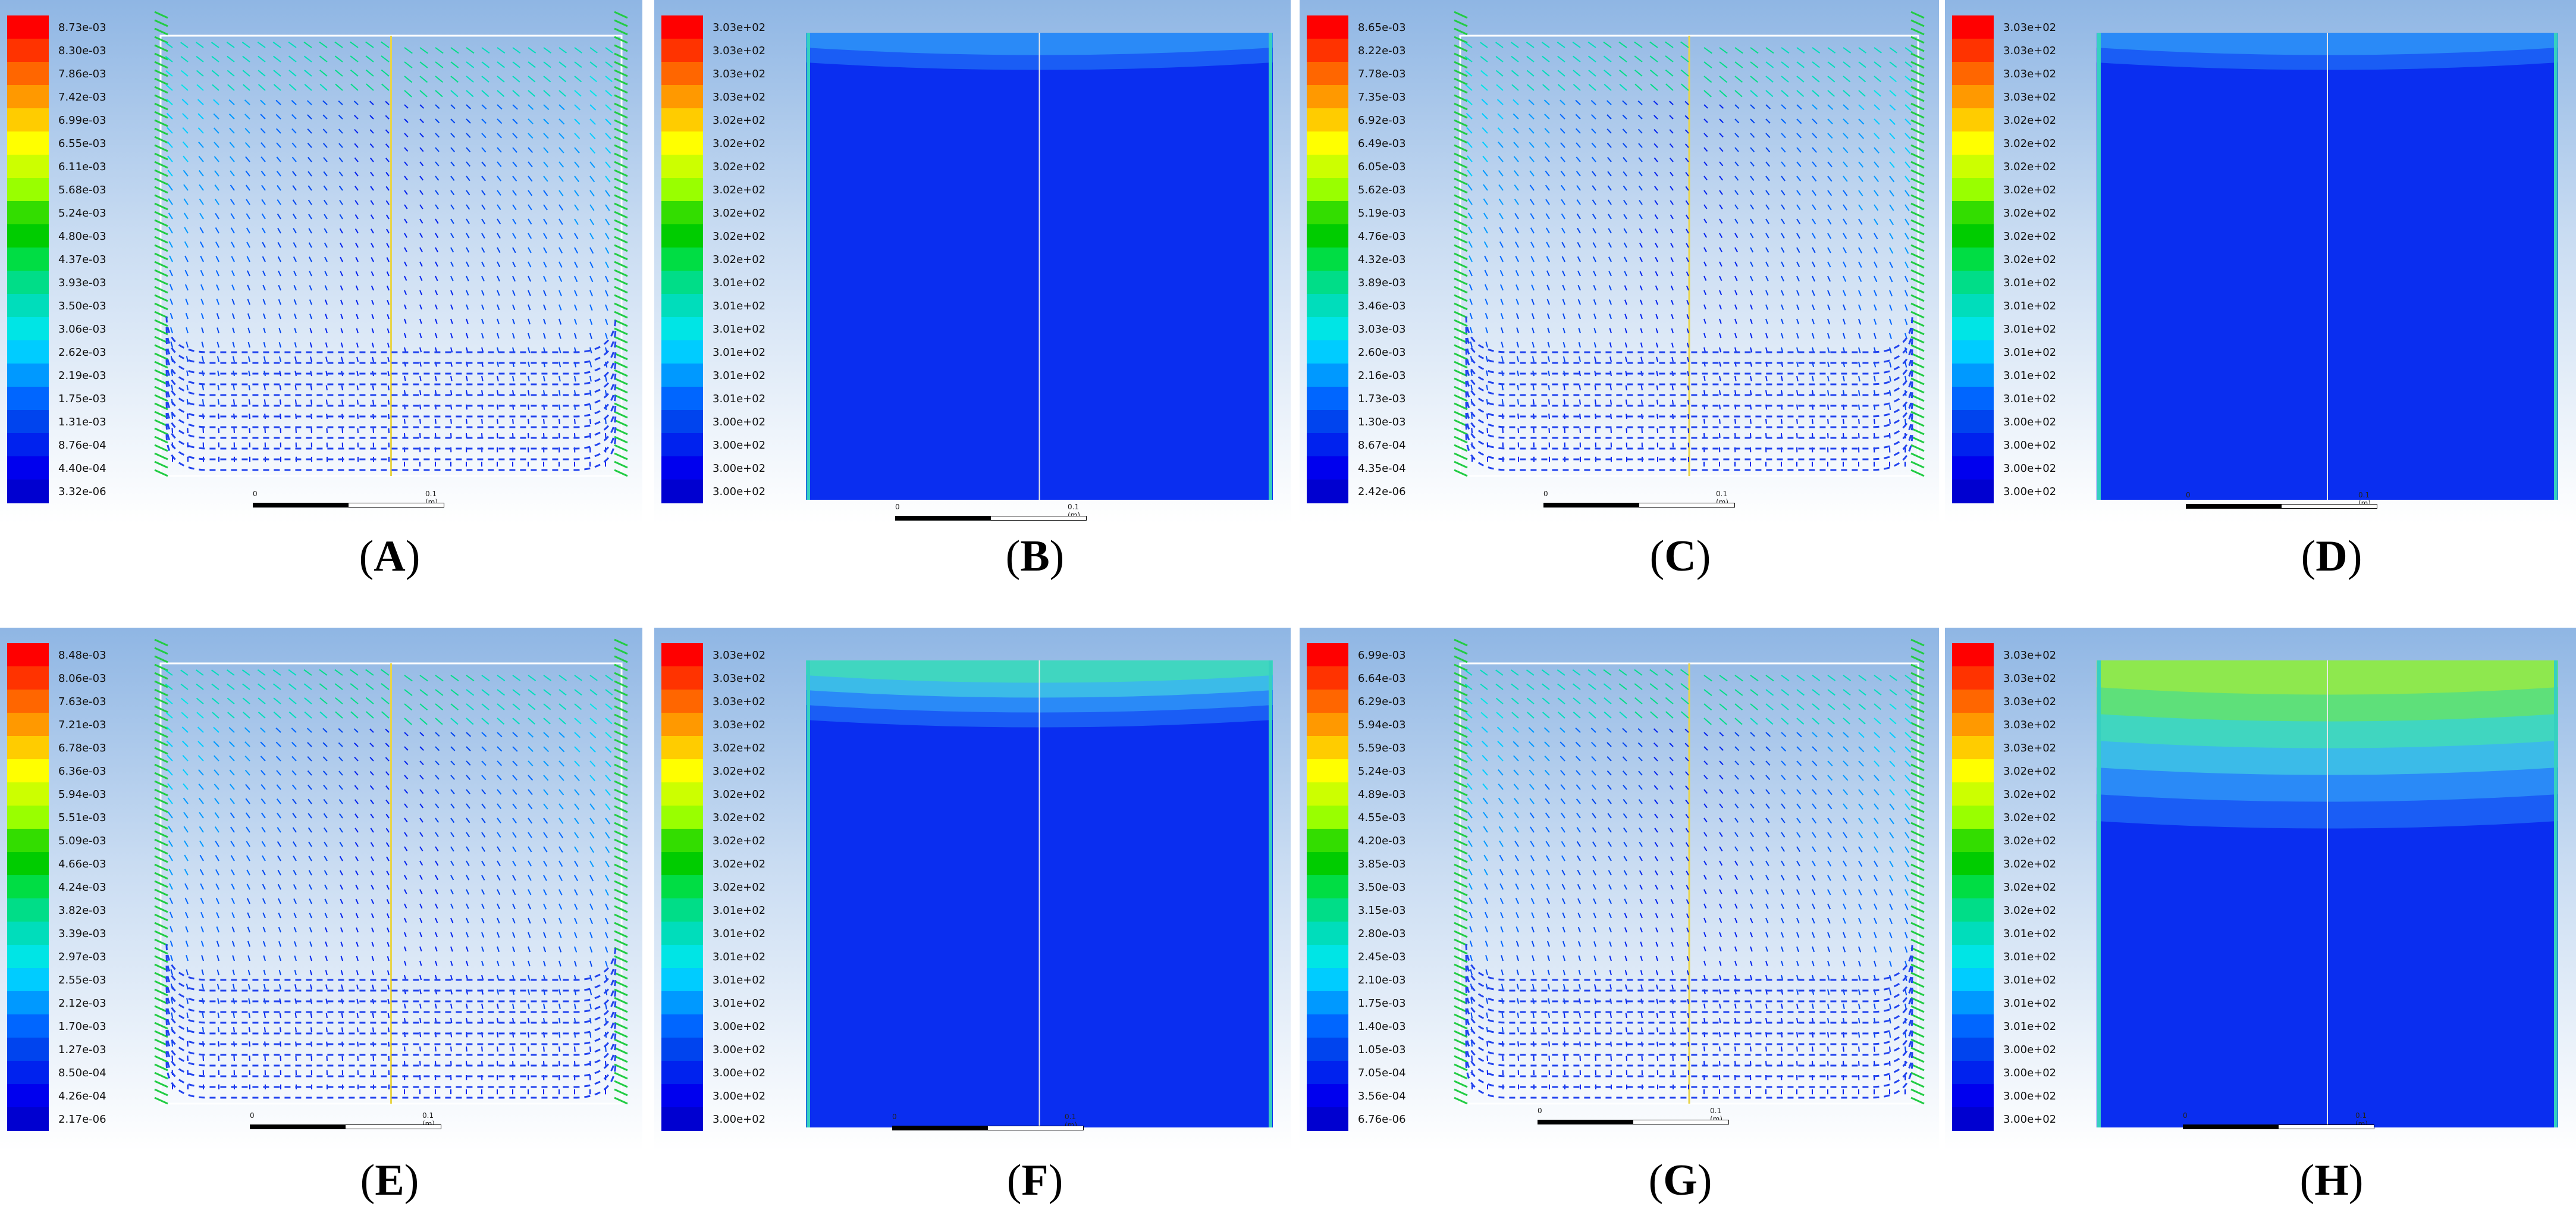 The image size is (2576, 1228). I want to click on caption-c: (C), so click(1680, 556).